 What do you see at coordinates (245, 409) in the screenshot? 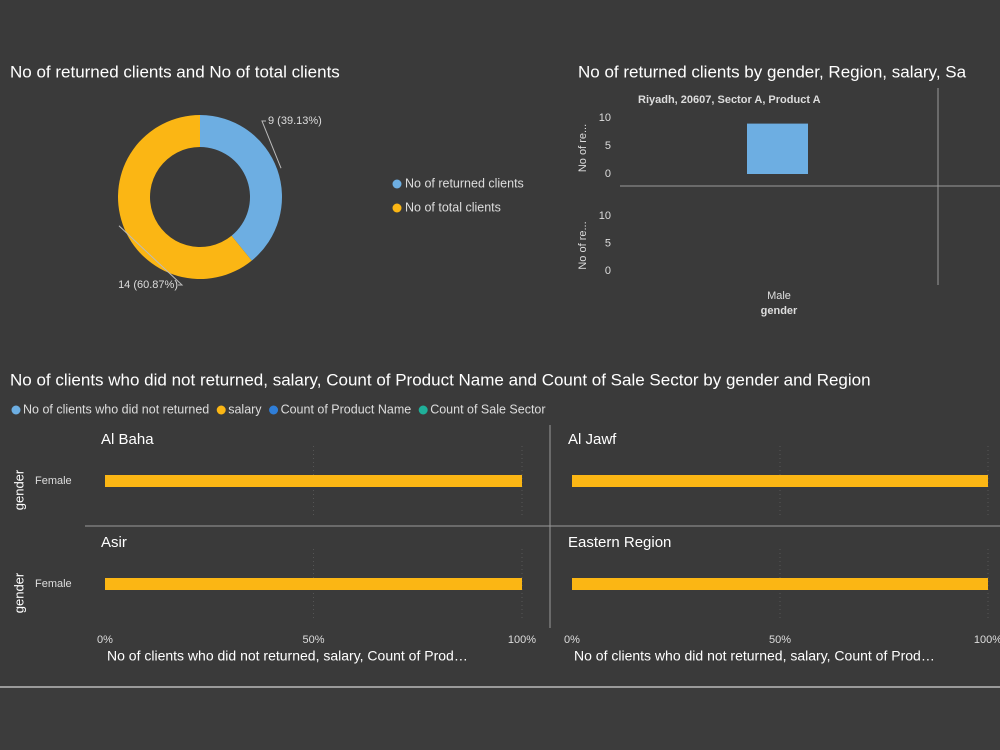
I see `legend-label: salary` at bounding box center [245, 409].